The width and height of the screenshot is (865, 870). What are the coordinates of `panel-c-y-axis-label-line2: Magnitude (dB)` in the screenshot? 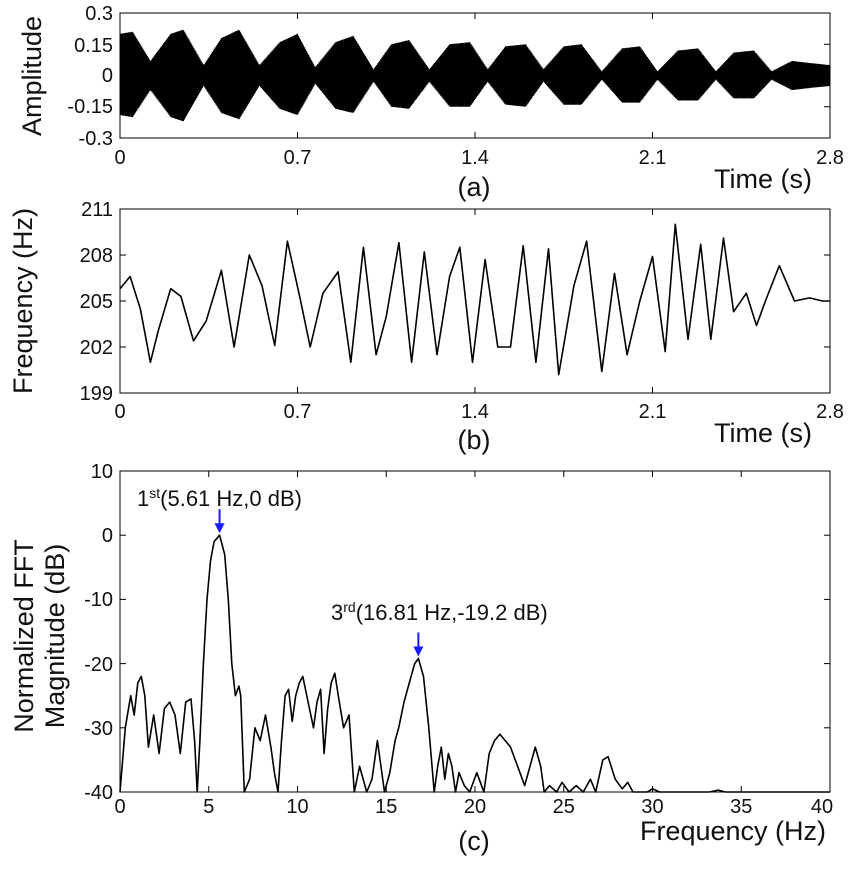 It's located at (55, 636).